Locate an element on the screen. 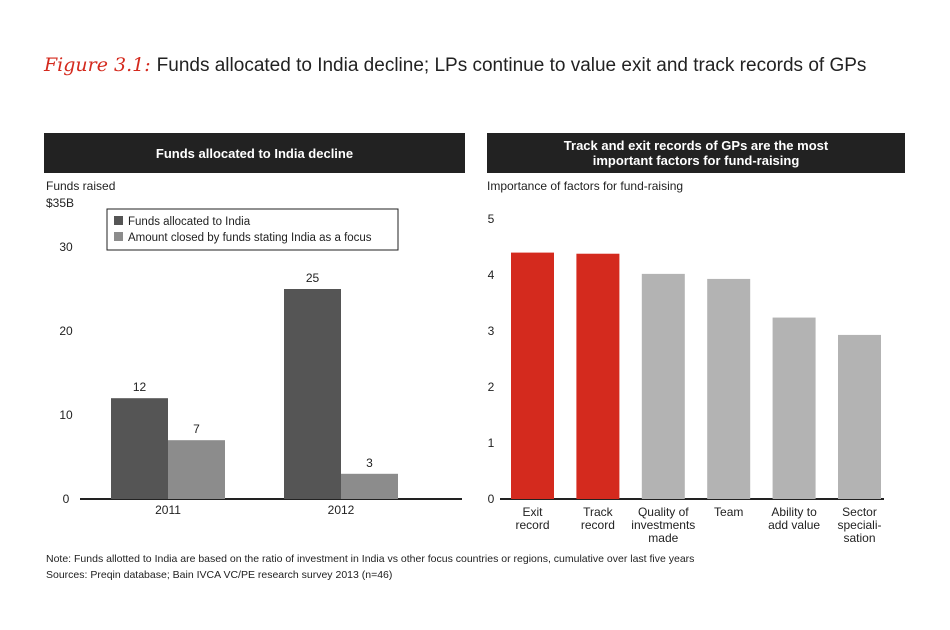 Image resolution: width=950 pixels, height=630 pixels. left-x-tick-label: 2011 is located at coordinates (168, 510).